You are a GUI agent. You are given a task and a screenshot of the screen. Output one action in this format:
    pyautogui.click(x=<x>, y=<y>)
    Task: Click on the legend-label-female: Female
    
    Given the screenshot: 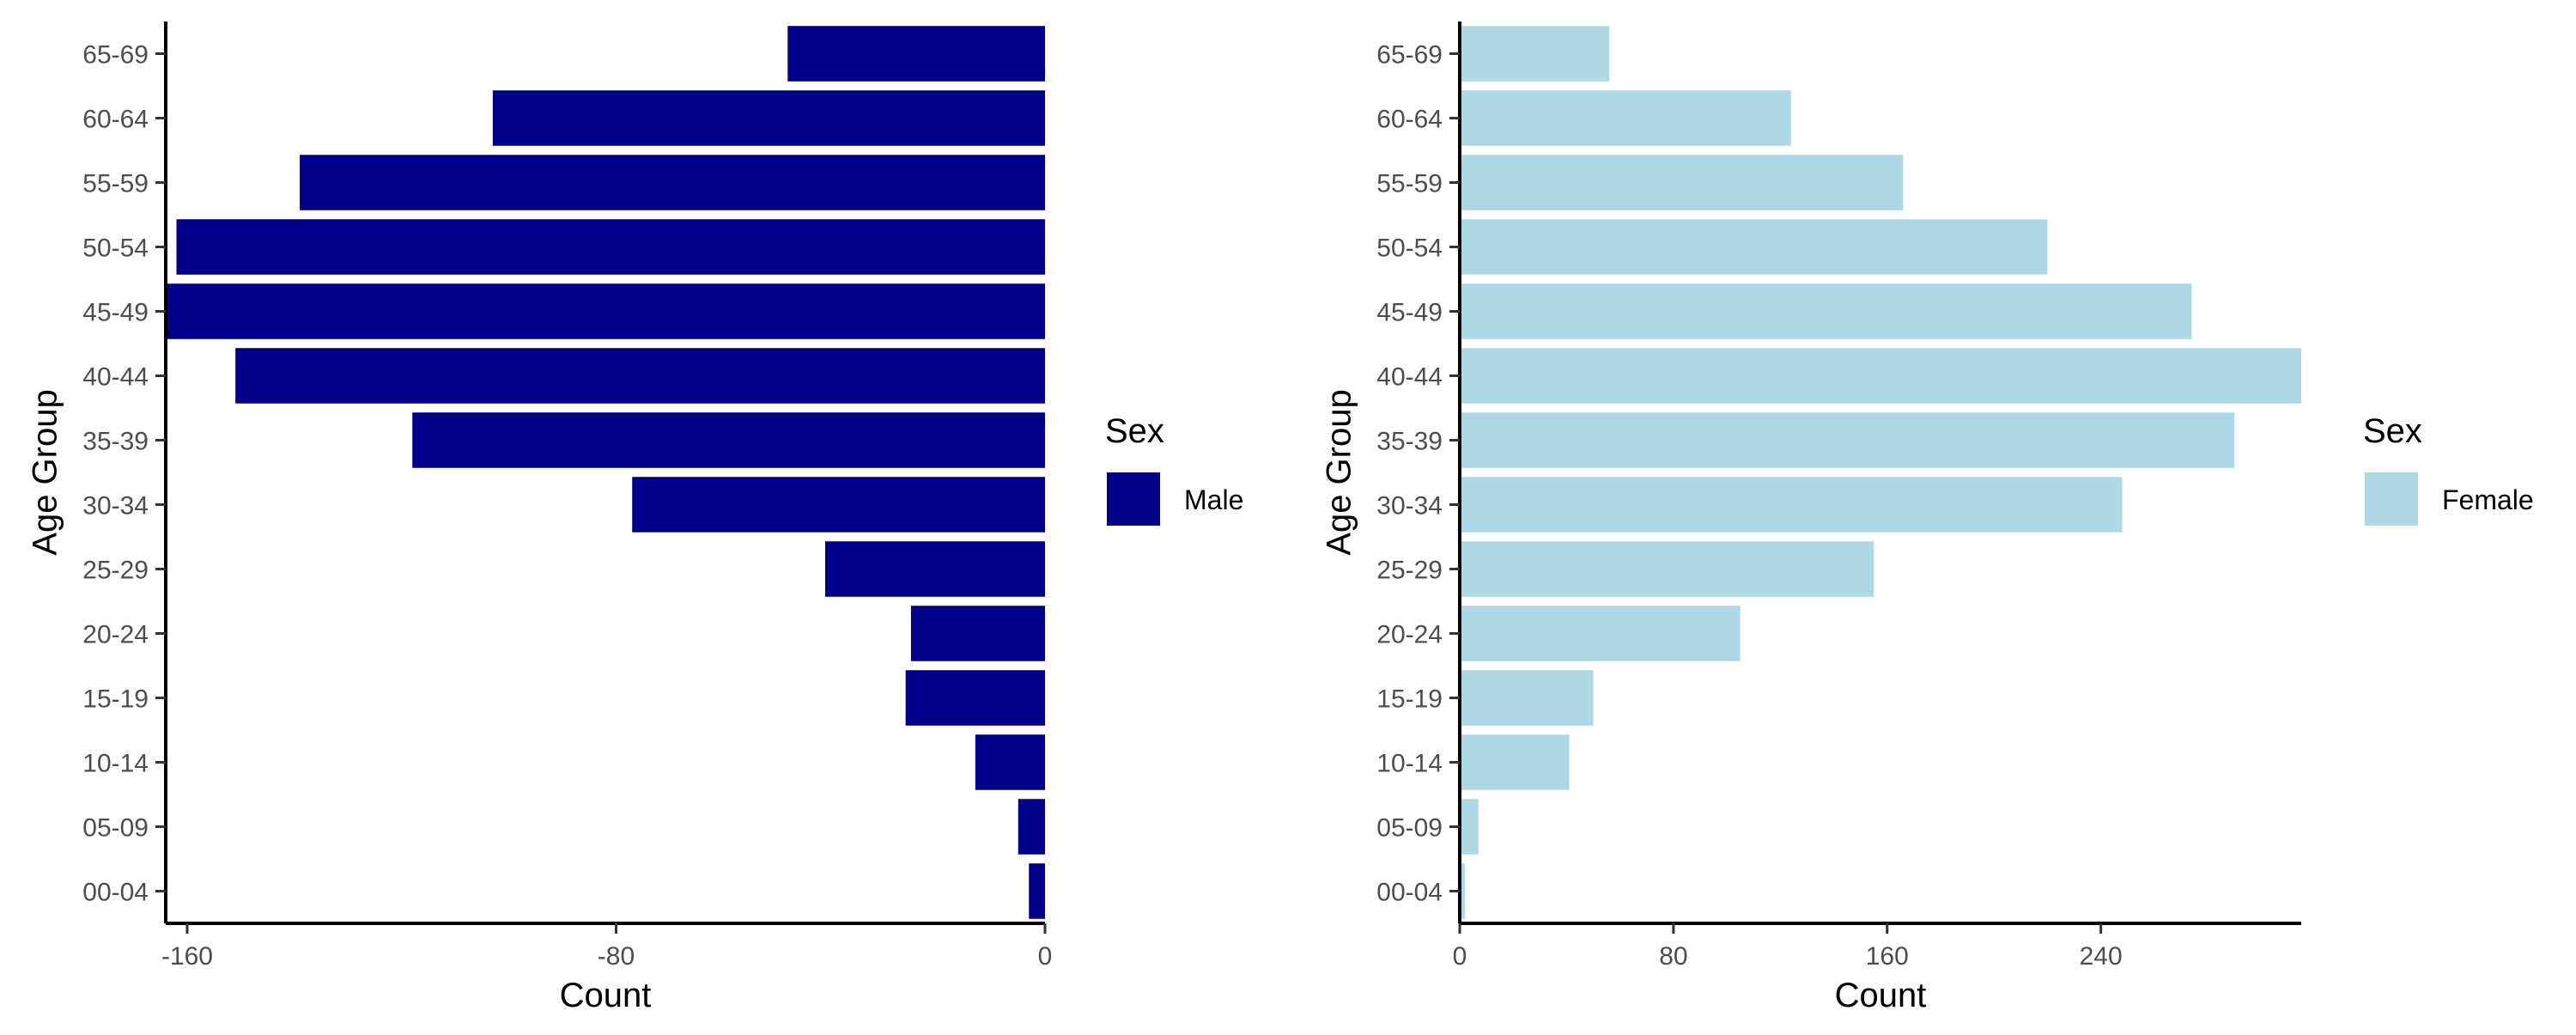 What is the action you would take?
    pyautogui.click(x=2488, y=499)
    